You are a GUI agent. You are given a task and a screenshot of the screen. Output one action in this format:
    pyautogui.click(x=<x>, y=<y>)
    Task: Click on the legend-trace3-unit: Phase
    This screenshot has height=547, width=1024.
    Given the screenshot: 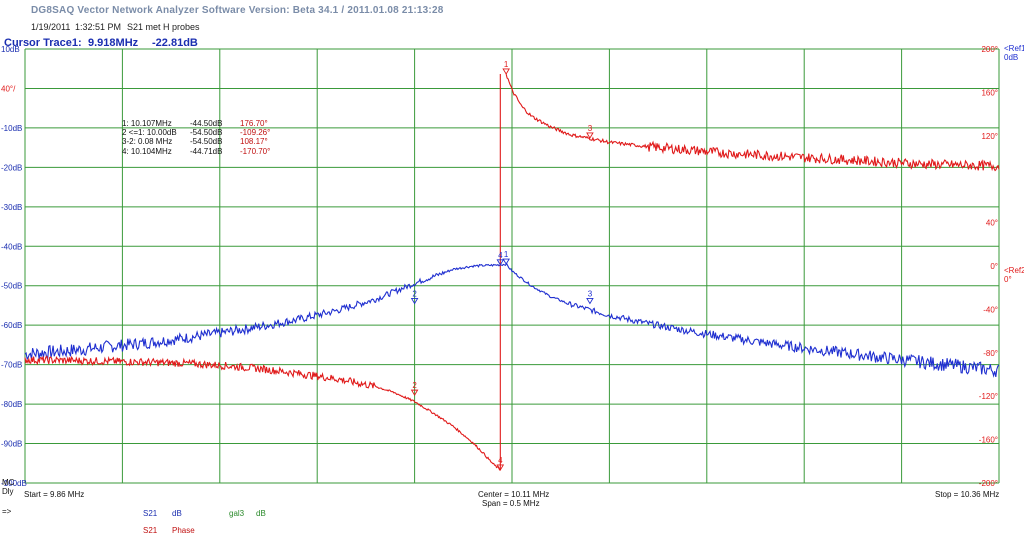 What is the action you would take?
    pyautogui.click(x=183, y=530)
    